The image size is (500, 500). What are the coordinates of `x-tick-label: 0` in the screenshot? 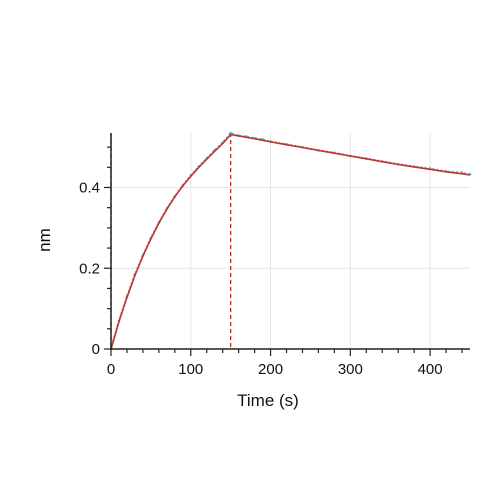 It's located at (111, 369).